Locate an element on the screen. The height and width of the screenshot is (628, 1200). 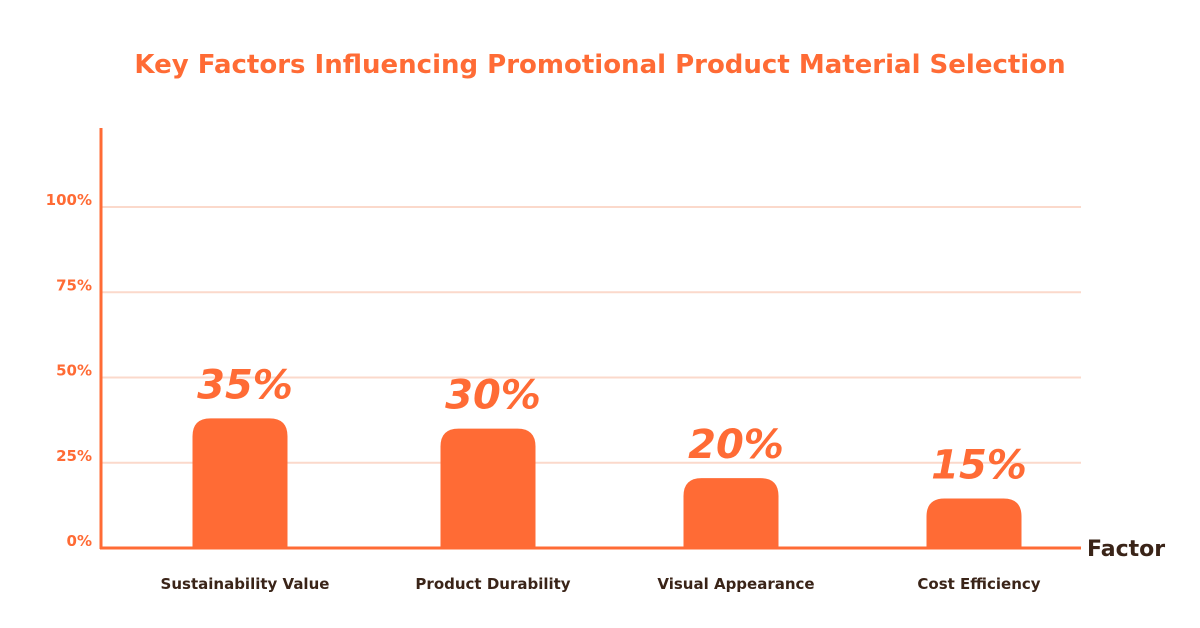
data-labels: 35% 30% 20% 15% is located at coordinates (612, 425).